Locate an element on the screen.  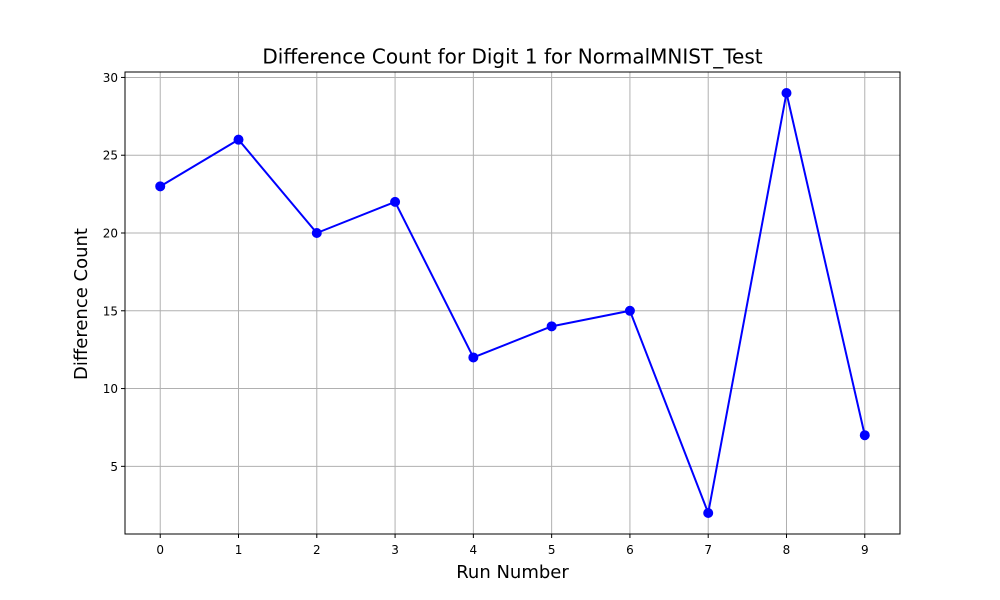
y-tick-label: 5 is located at coordinates (114, 467).